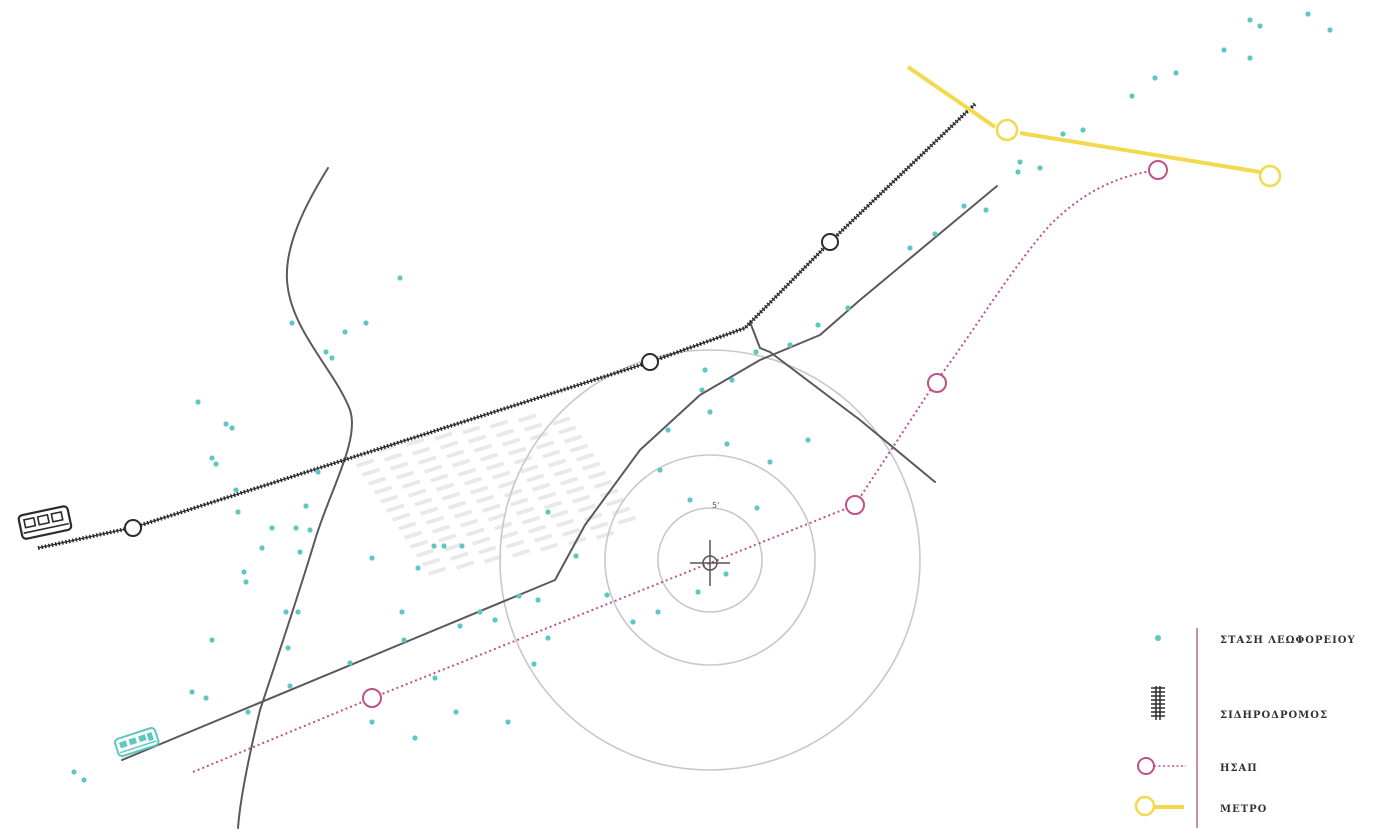  I want to click on railway-station-west, so click(133, 528).